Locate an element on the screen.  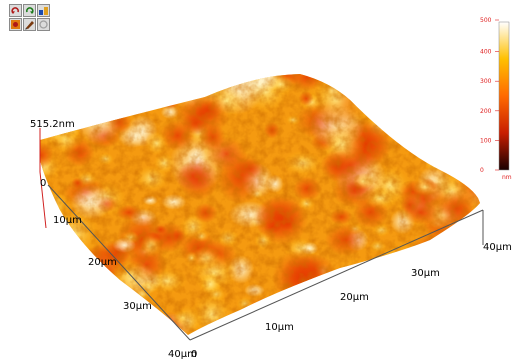
rotate-right-icon is located at coordinates (30, 10).